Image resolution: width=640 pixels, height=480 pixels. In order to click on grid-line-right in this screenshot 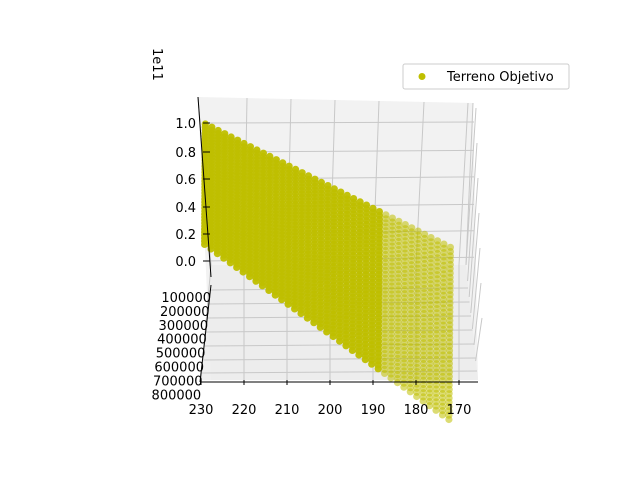, I will do `click(469, 184)`.